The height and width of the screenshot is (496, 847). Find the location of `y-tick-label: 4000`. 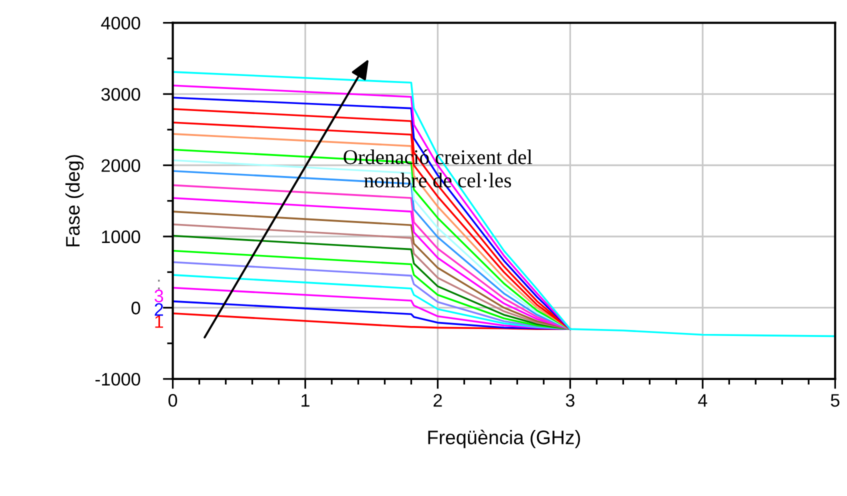

y-tick-label: 4000 is located at coordinates (120, 23).